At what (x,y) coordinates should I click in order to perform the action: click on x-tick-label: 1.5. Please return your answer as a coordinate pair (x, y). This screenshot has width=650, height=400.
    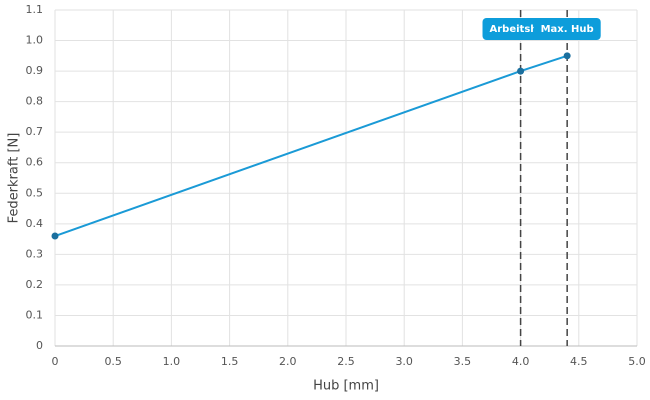
    Looking at the image, I should click on (230, 361).